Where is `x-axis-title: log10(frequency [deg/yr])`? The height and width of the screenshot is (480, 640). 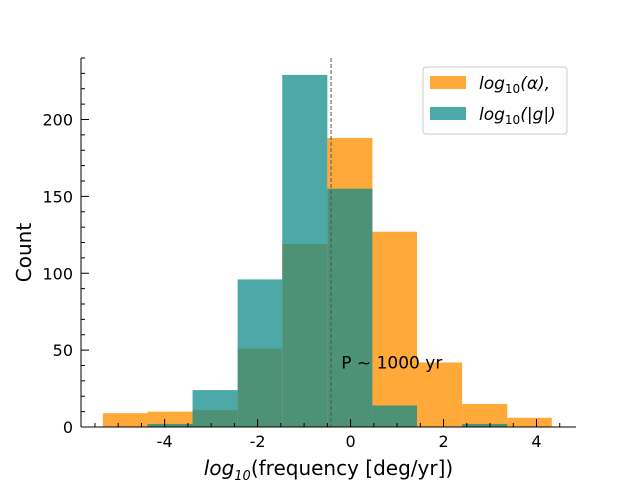 x-axis-title: log10(frequency [deg/yr]) is located at coordinates (328, 468).